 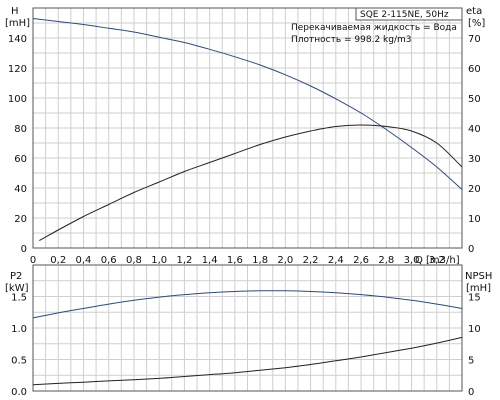 I want to click on top-right-tick-label: 20, so click(x=474, y=189).